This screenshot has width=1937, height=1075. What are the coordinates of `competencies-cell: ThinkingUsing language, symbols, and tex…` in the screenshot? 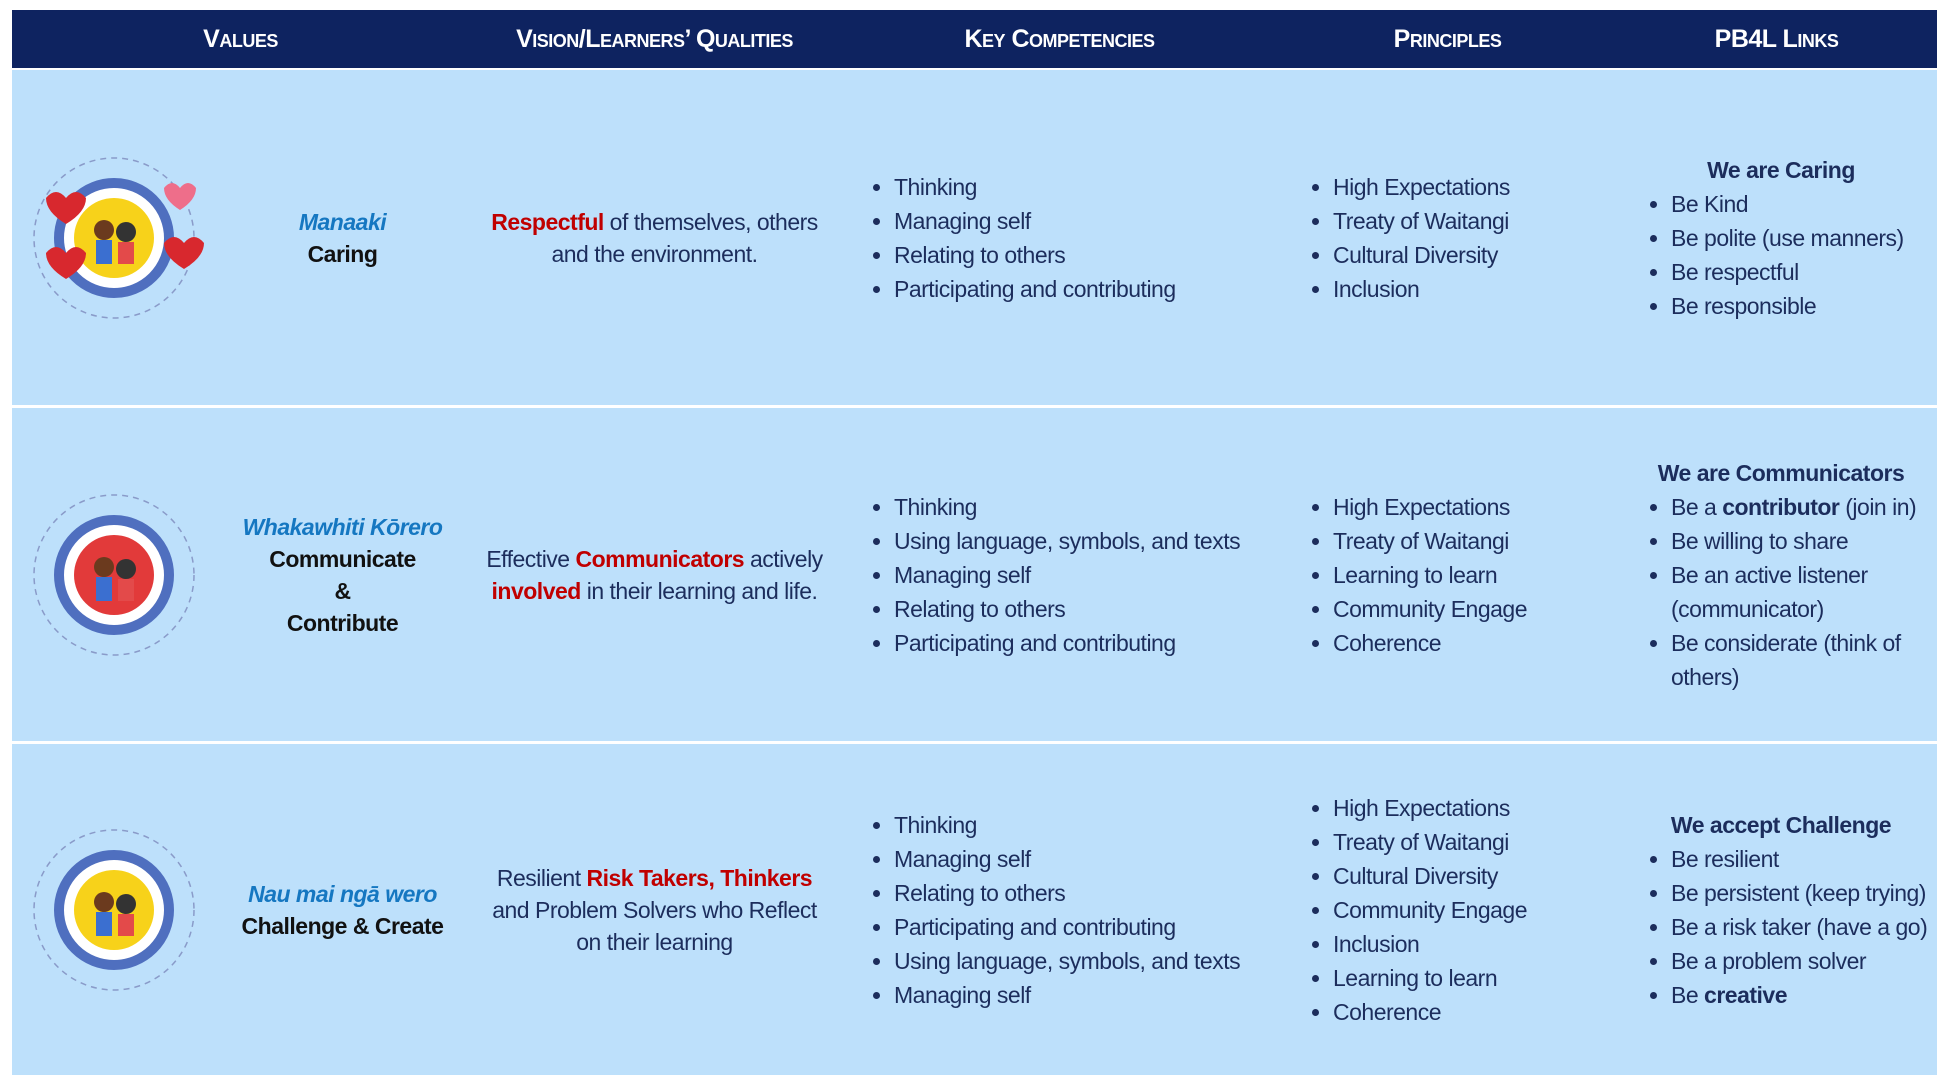 It's located at (1059, 574).